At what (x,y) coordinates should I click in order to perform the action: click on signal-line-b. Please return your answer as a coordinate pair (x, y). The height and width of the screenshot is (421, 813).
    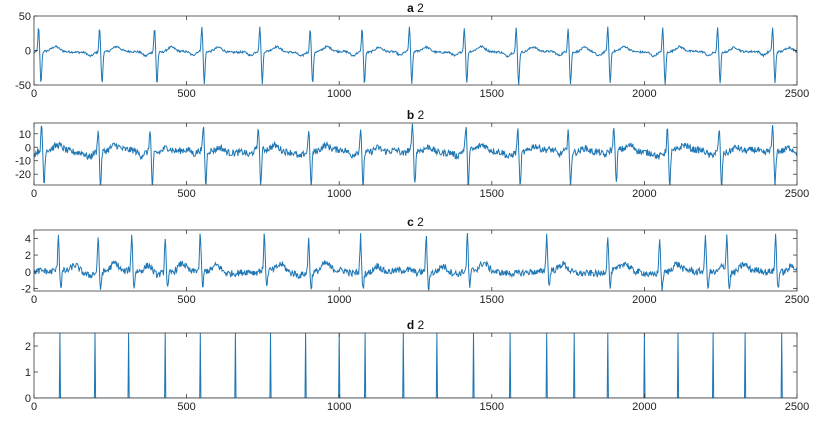
    Looking at the image, I should click on (415, 154).